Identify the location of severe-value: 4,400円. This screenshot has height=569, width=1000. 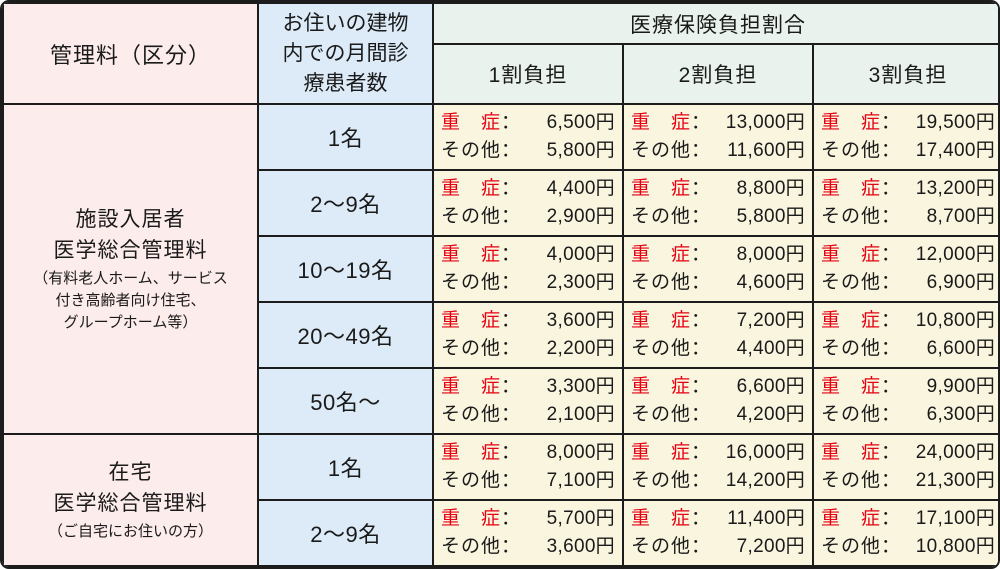
(580, 188).